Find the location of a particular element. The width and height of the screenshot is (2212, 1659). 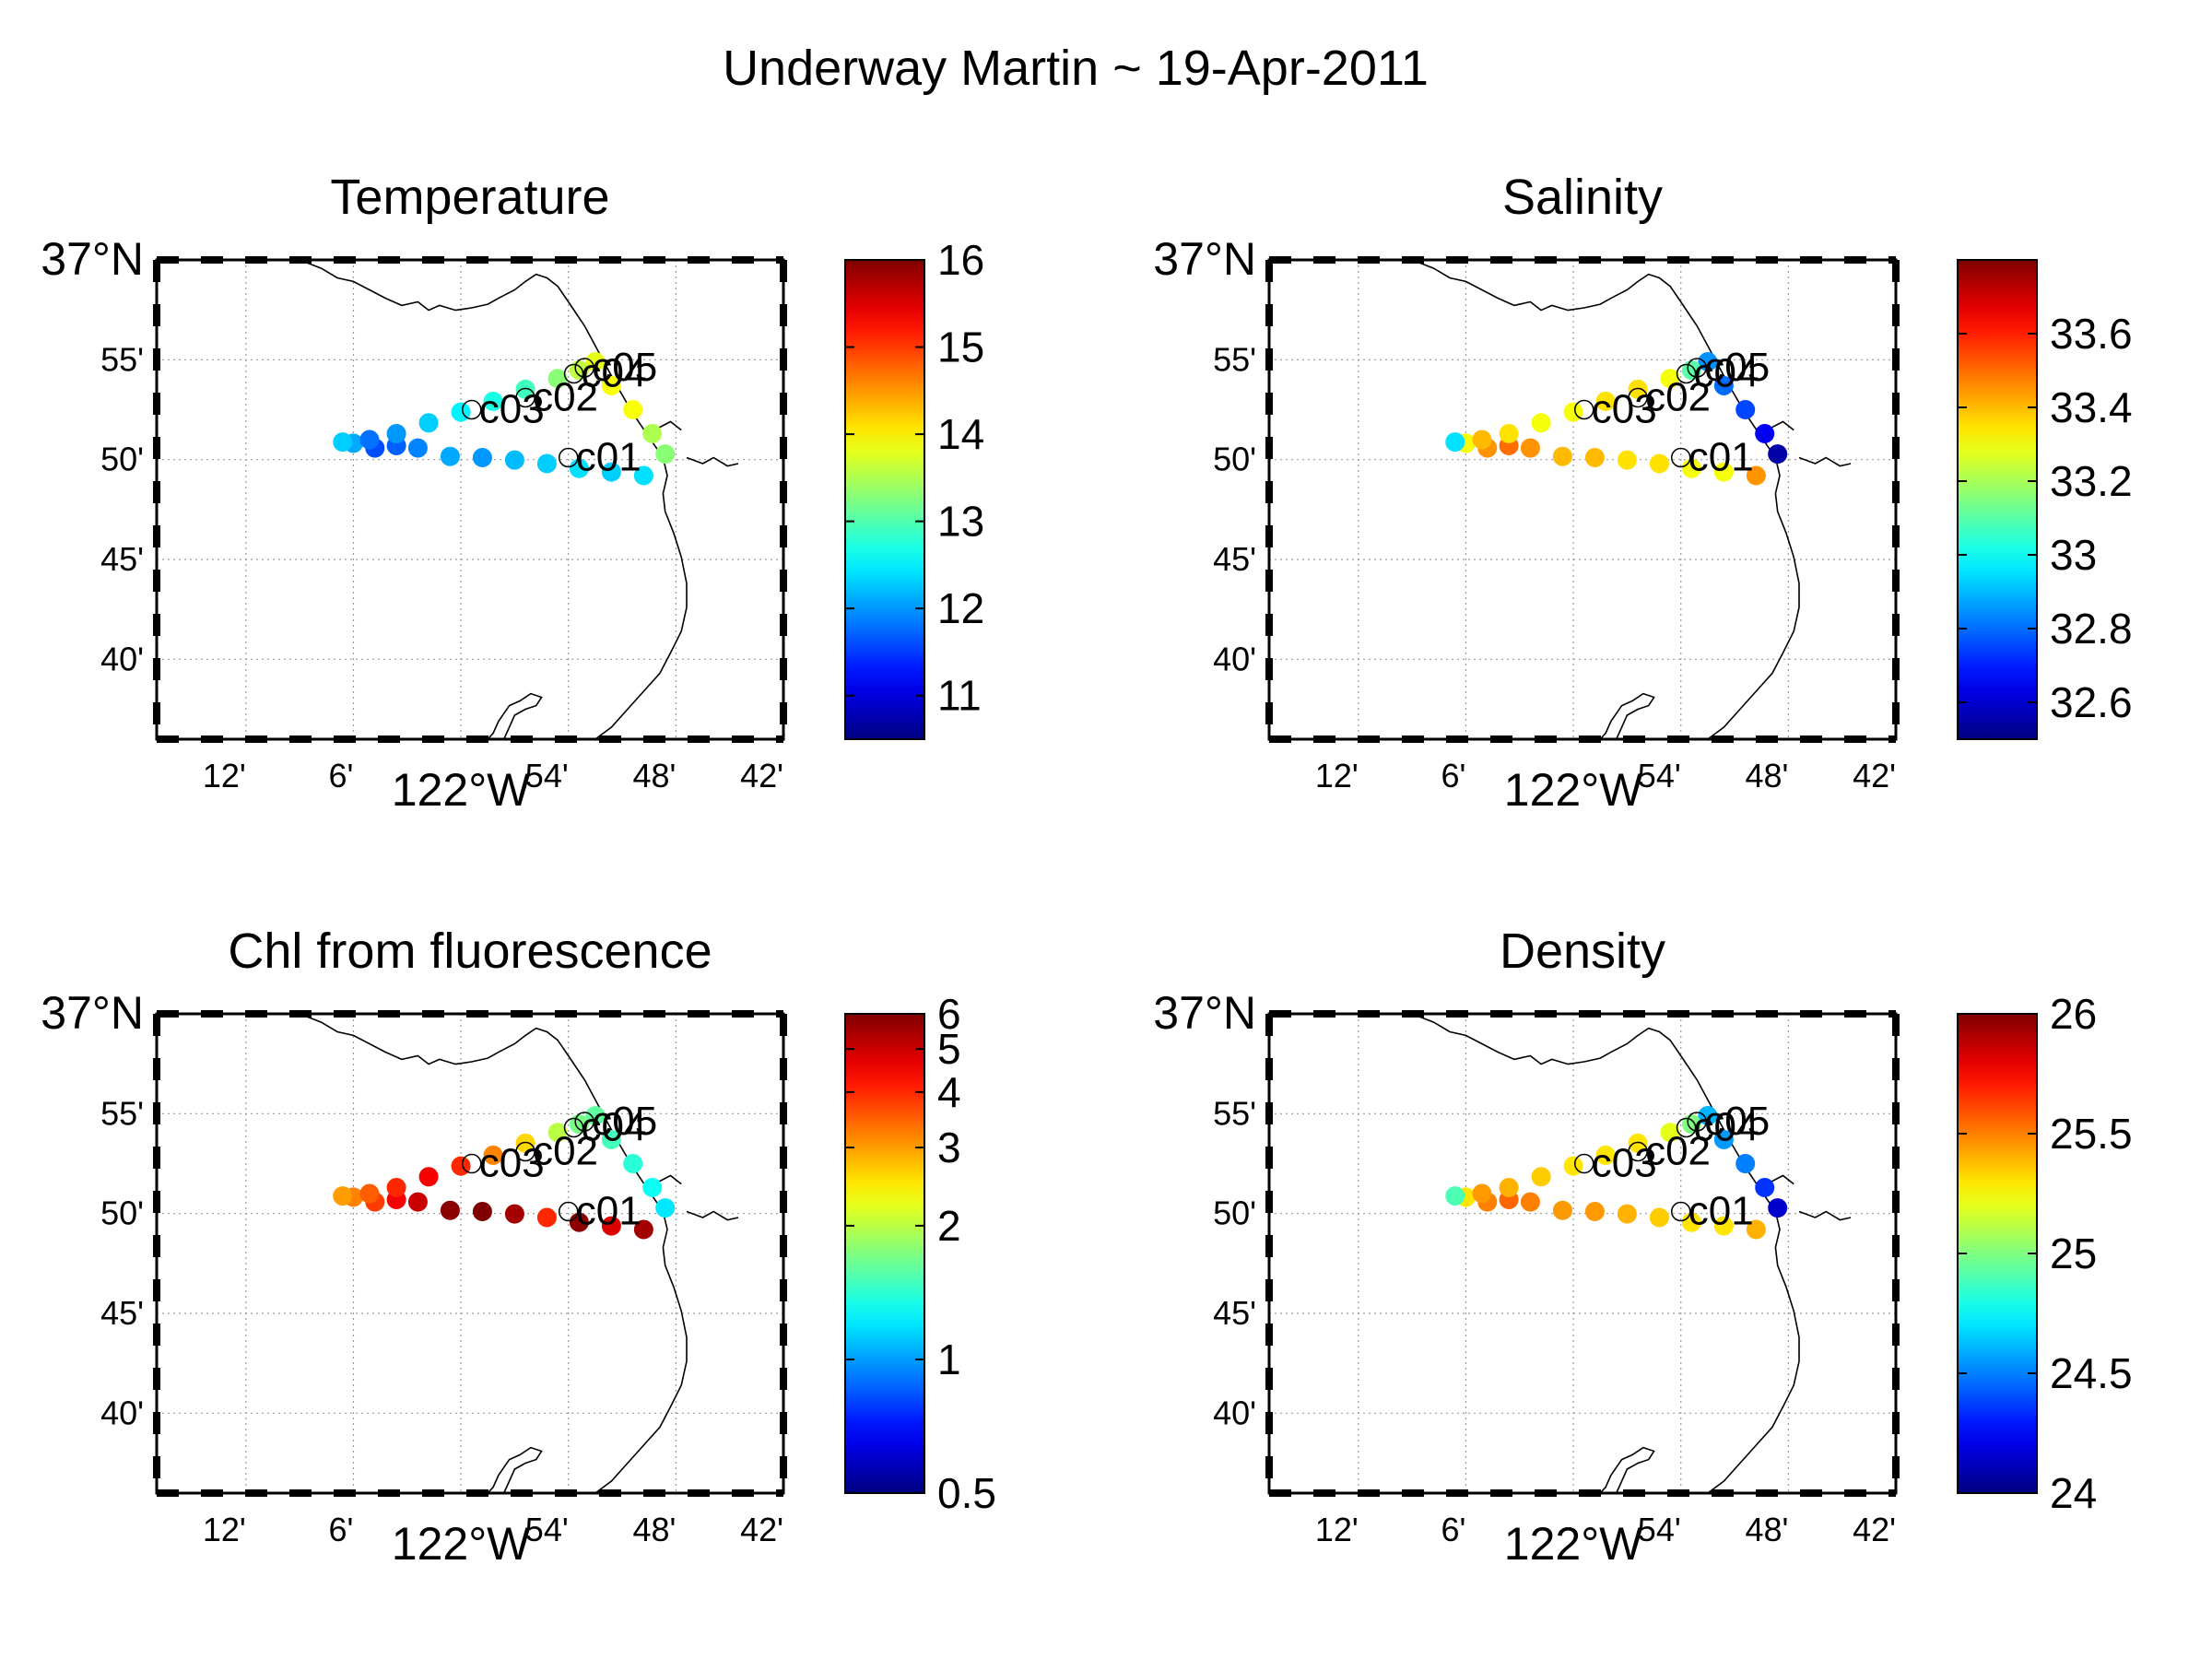

y-tick-label: 45' is located at coordinates (1234, 1313).